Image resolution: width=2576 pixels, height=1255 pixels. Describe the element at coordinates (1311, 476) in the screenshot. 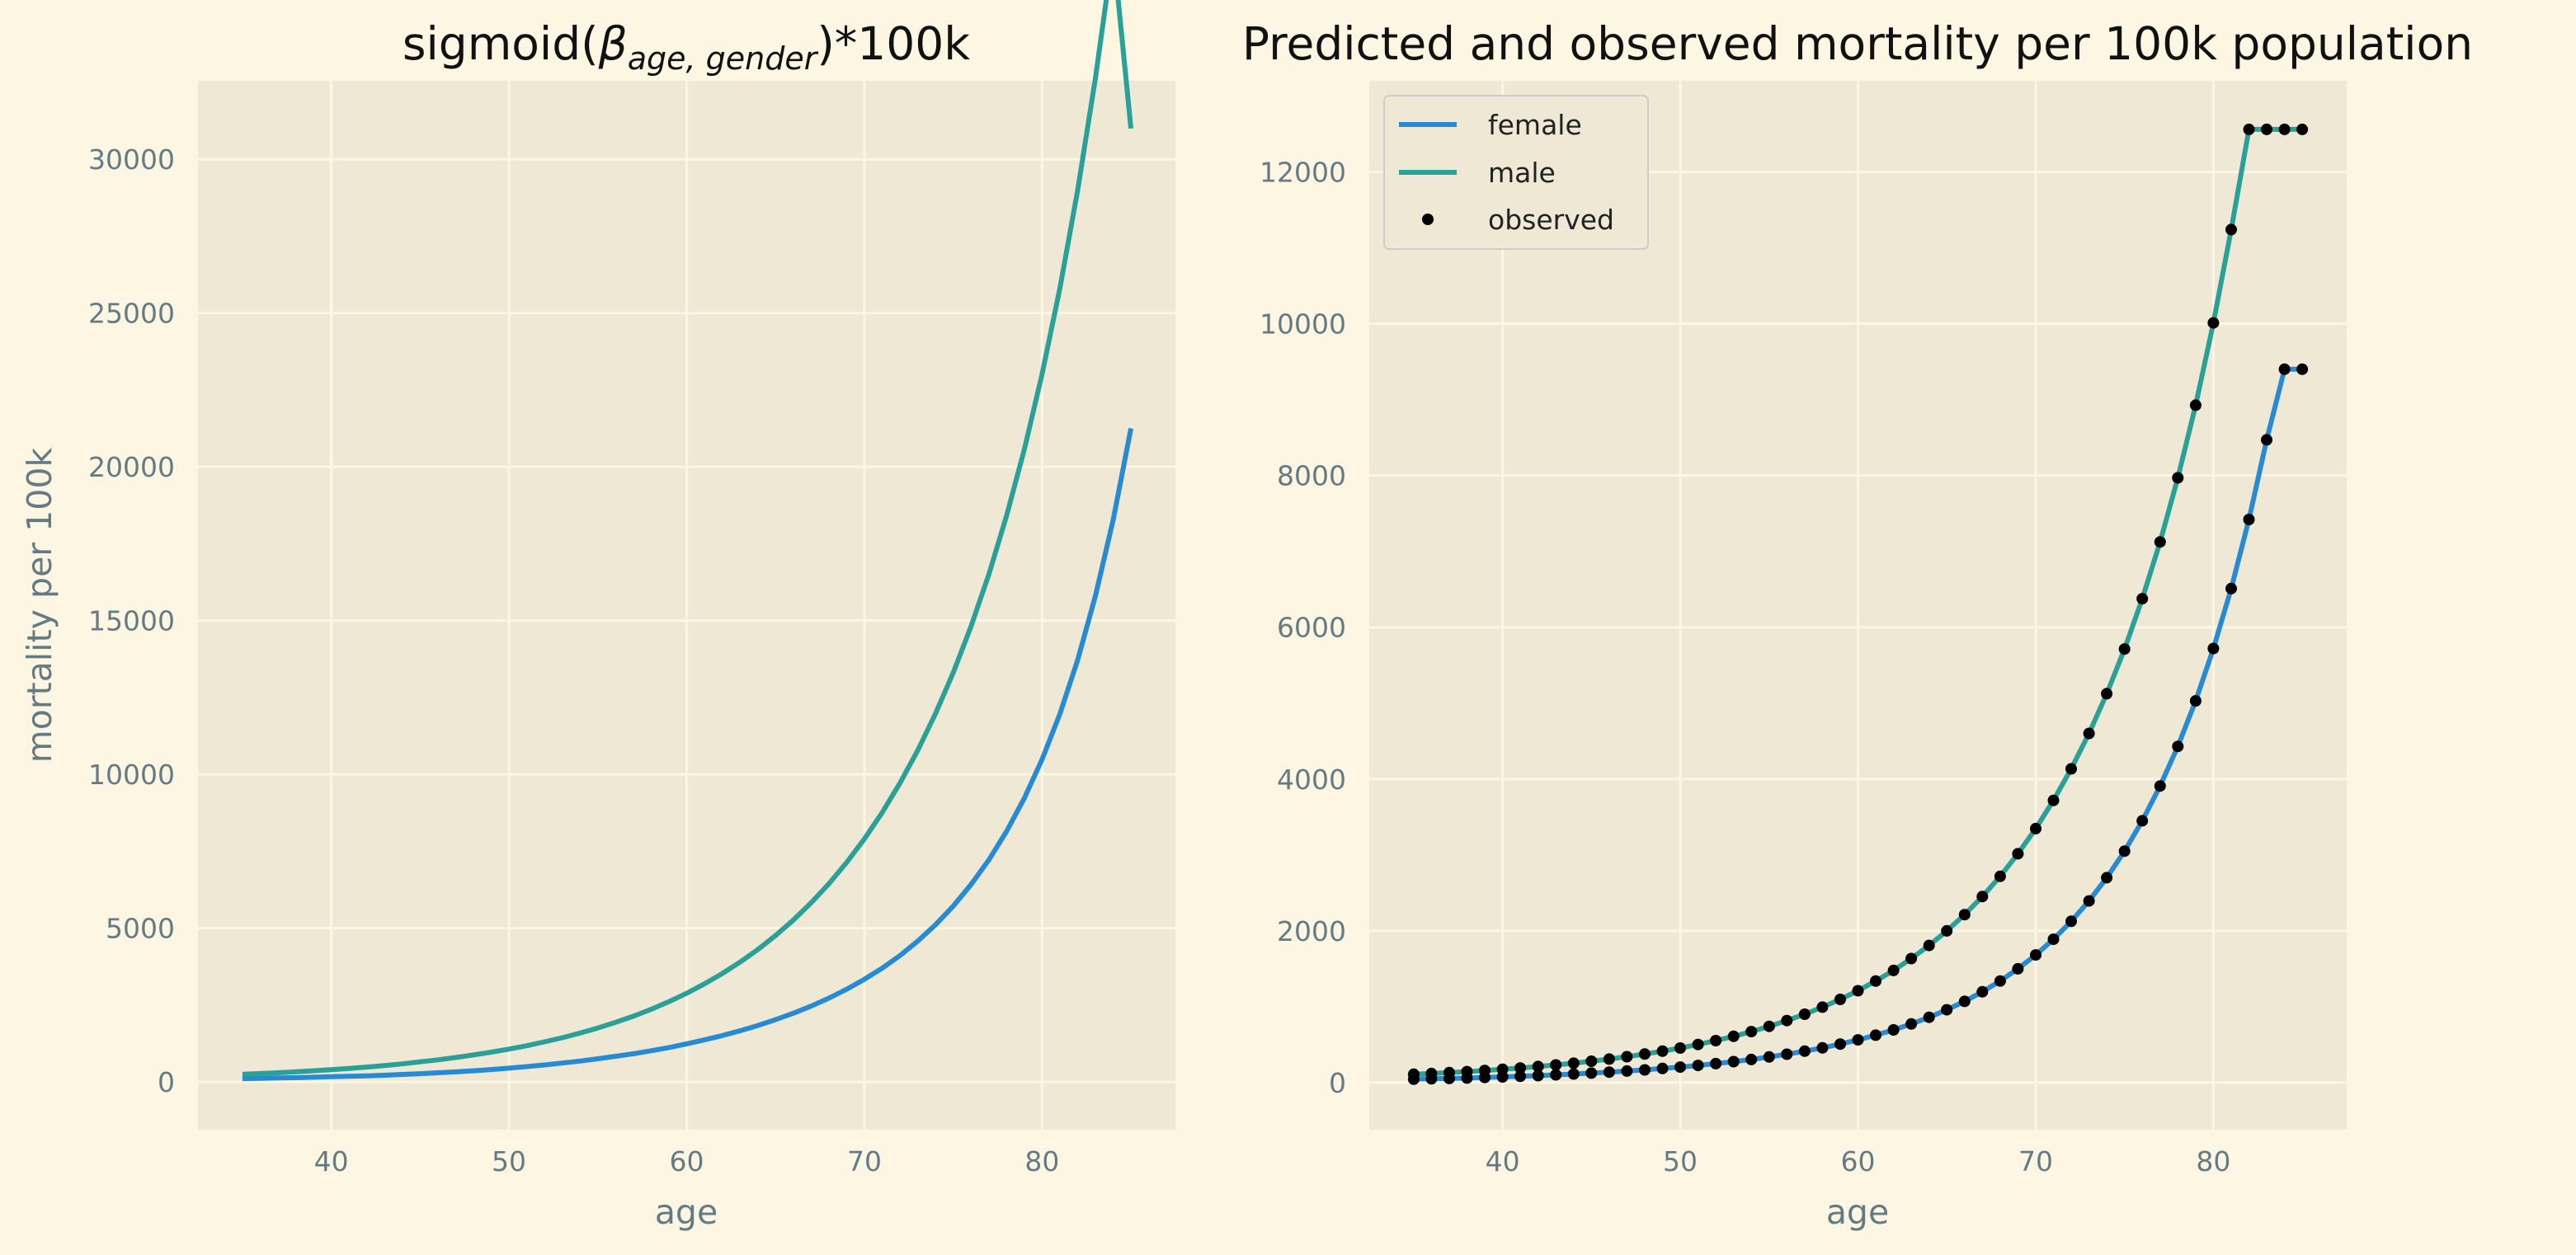

I see `right-y-tick-label: 8000` at that location.